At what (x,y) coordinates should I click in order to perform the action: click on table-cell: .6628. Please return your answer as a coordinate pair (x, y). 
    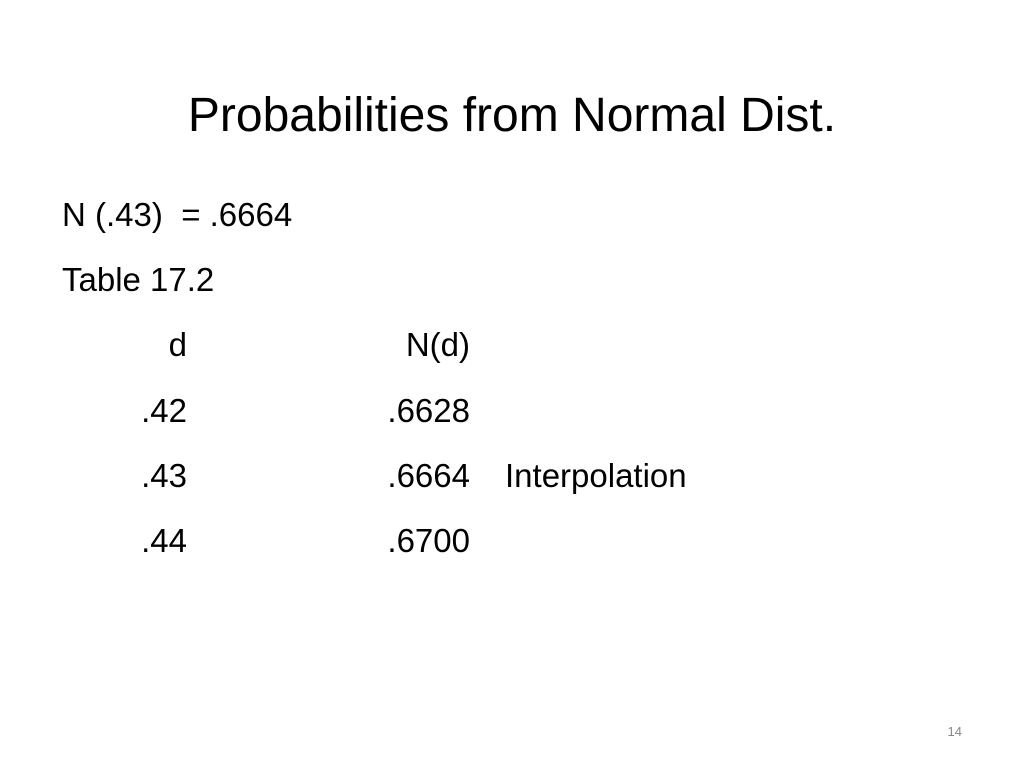
    Looking at the image, I should click on (428, 410).